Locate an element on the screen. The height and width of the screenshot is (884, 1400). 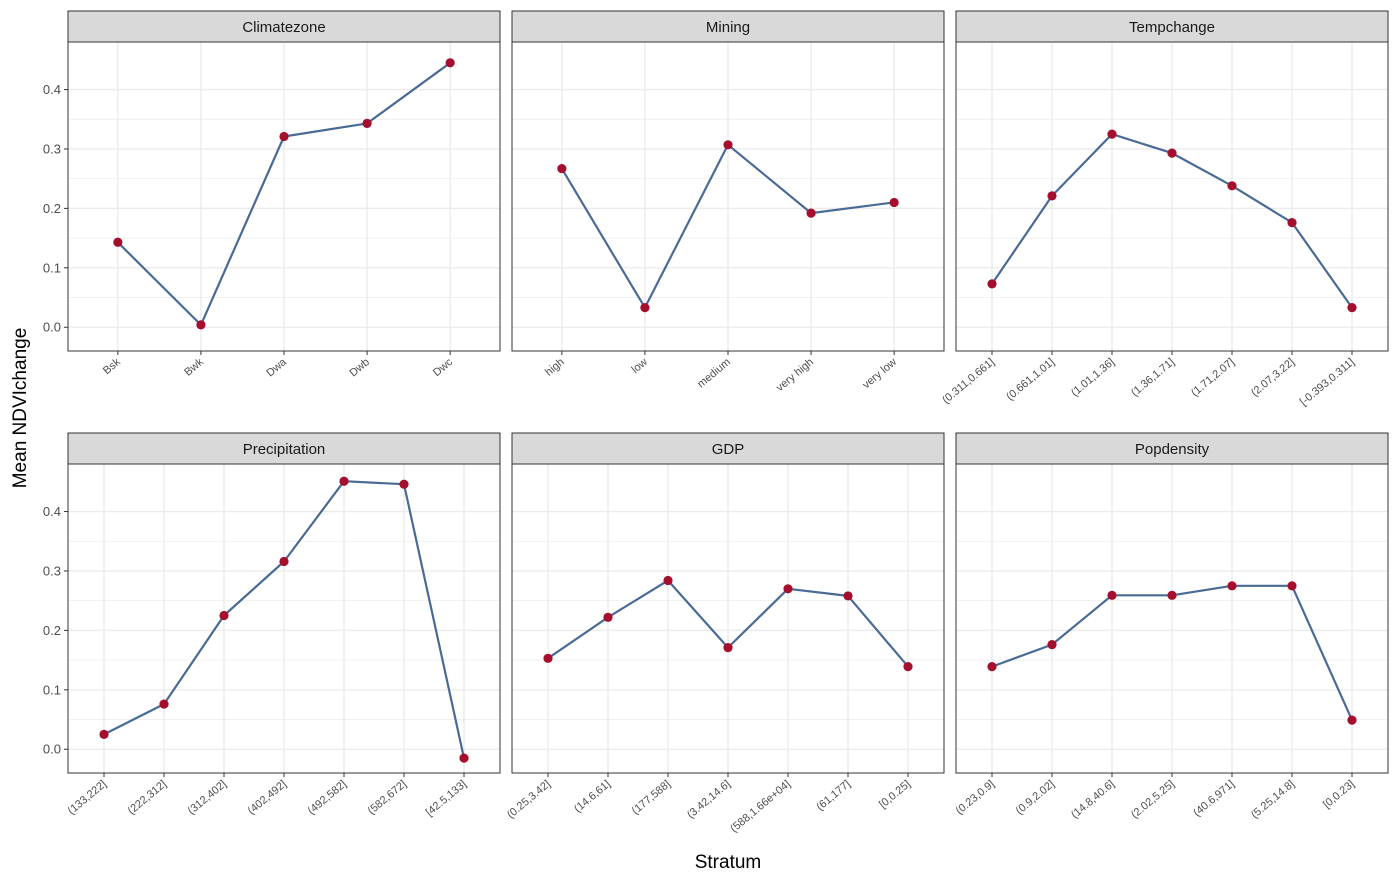
facet-title-gdp: GDP is located at coordinates (728, 449).